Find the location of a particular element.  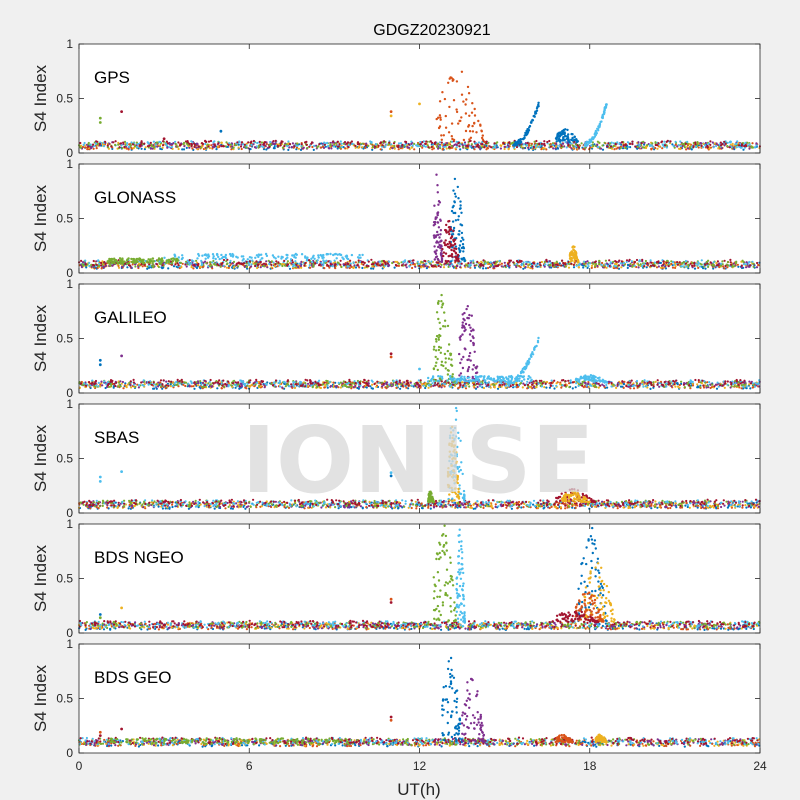

plot-area is located at coordinates (419, 218).